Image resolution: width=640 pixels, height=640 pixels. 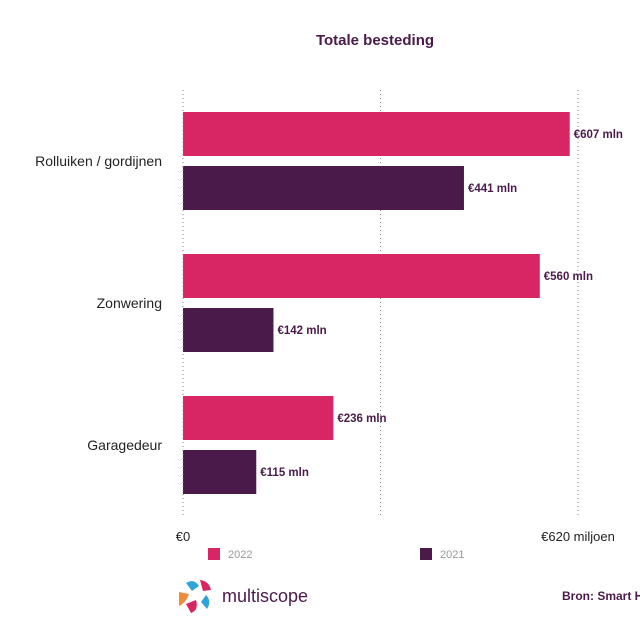 What do you see at coordinates (601, 596) in the screenshot?
I see `source-note: Bron: Smart H` at bounding box center [601, 596].